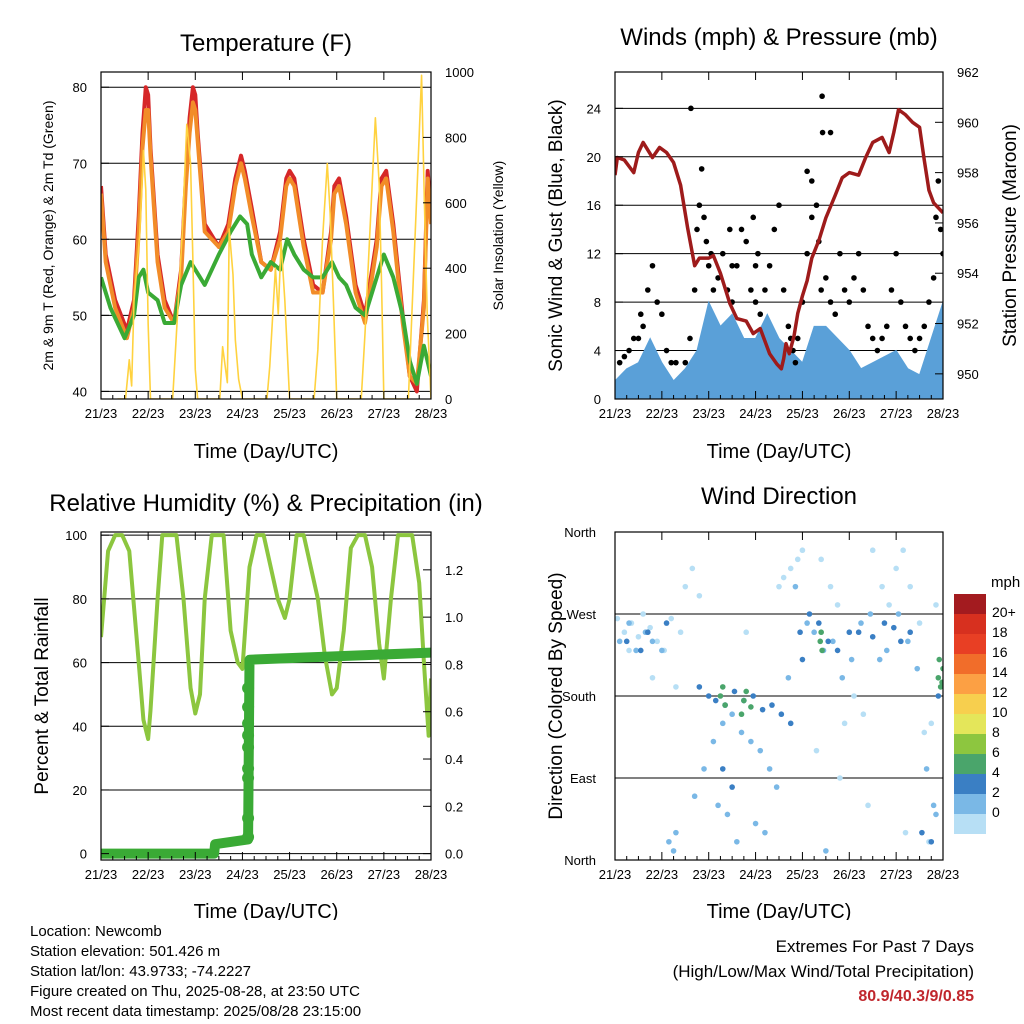  I want to click on extremes-subtitle: (High/Low/Max Wind/Total Precipitation), so click(823, 971).